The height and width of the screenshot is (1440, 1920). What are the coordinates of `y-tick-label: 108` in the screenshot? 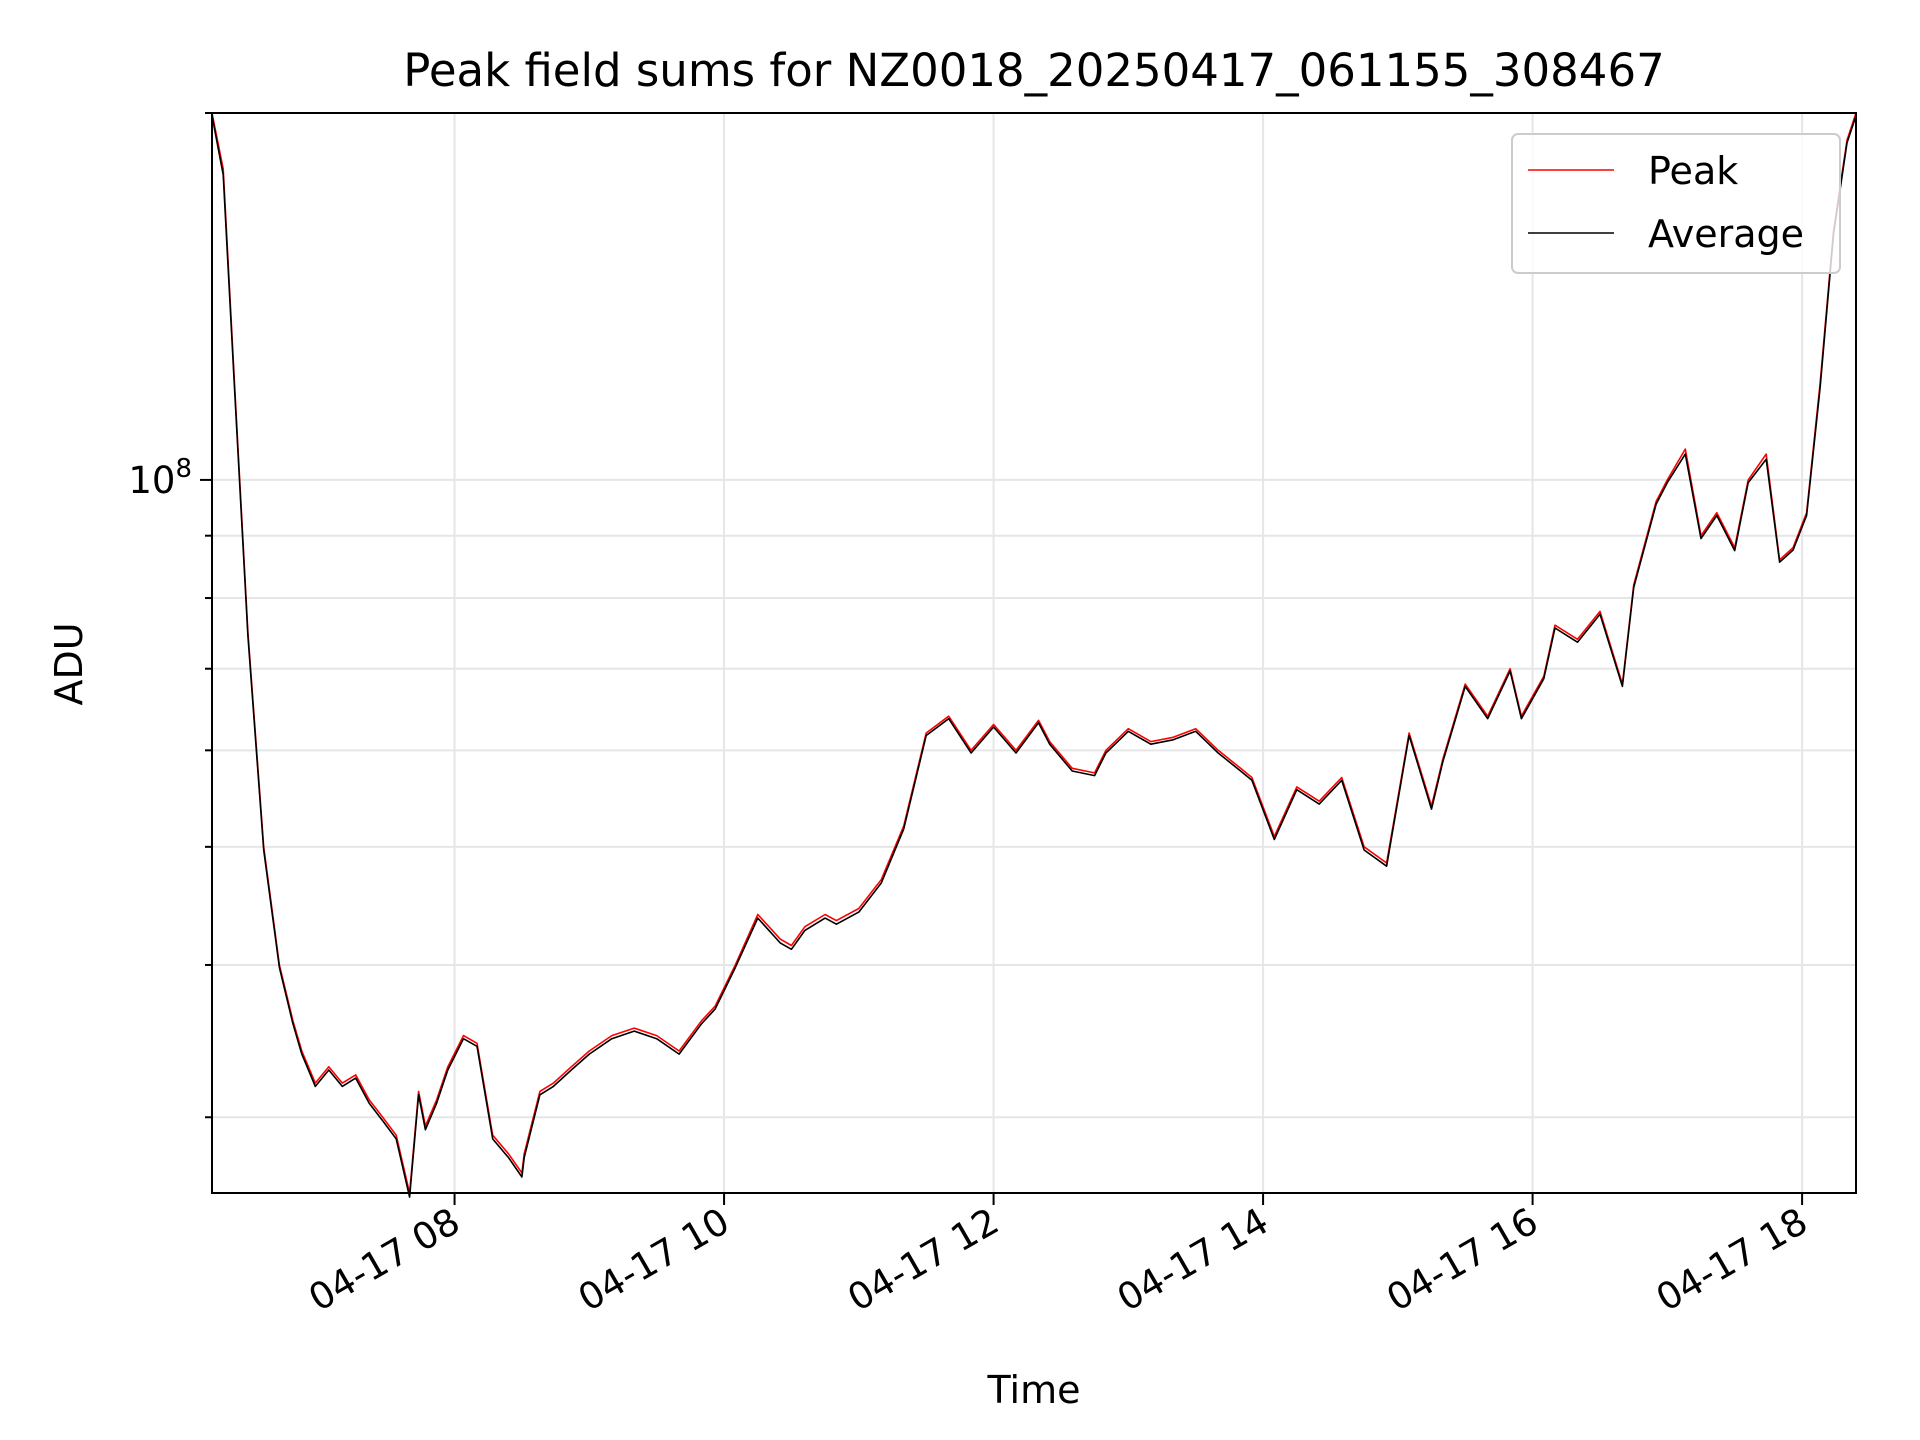 It's located at (160, 478).